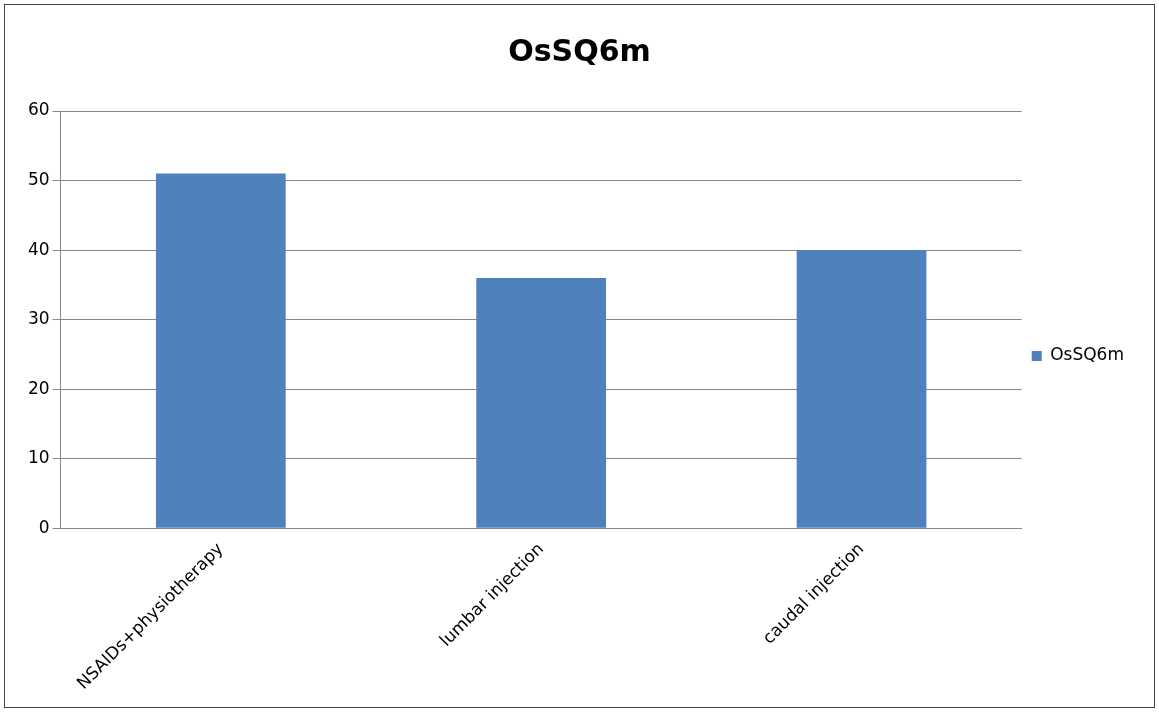 Image resolution: width=1159 pixels, height=712 pixels. Describe the element at coordinates (38, 318) in the screenshot. I see `y-tick-label: 30` at that location.